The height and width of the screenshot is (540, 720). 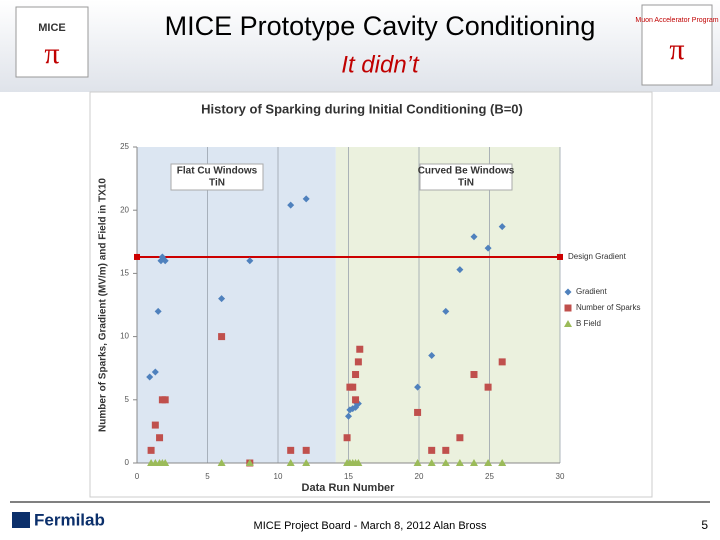 What do you see at coordinates (278, 476) in the screenshot?
I see `x-tick-label: 10` at bounding box center [278, 476].